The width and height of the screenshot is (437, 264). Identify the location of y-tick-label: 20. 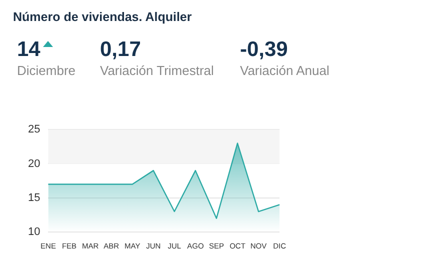
(34, 164).